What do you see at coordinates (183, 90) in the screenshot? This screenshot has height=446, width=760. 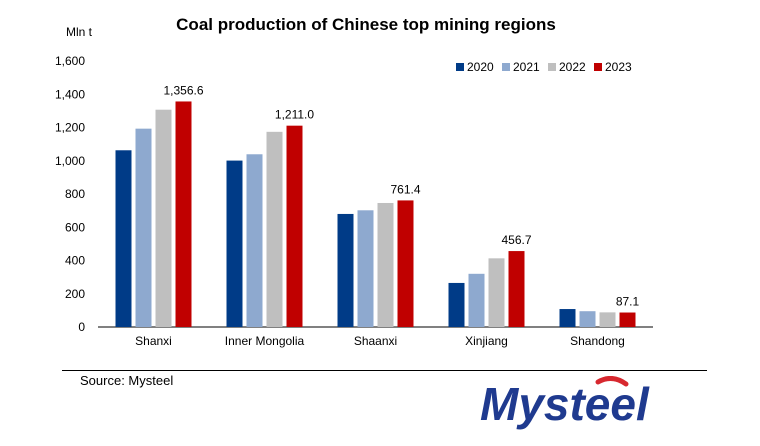 I see `data-label: 1,356.6` at bounding box center [183, 90].